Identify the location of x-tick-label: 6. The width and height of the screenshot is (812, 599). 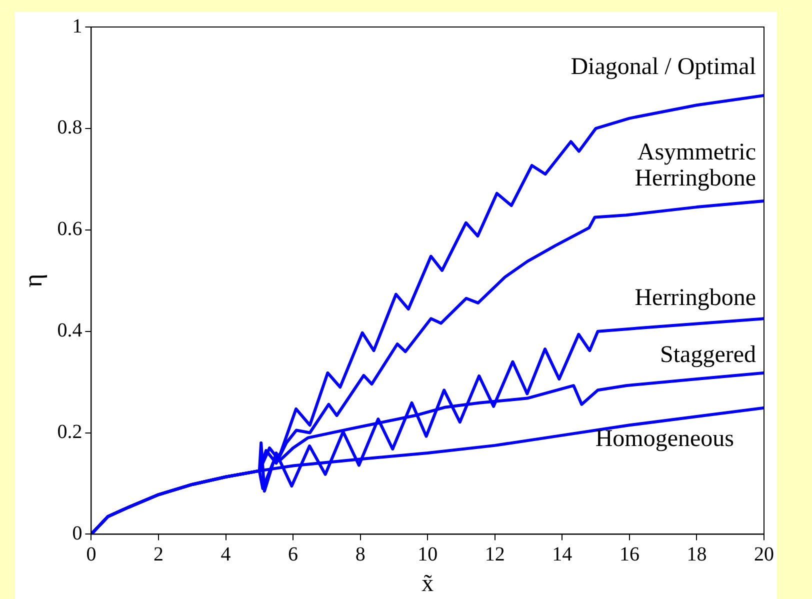
(293, 554).